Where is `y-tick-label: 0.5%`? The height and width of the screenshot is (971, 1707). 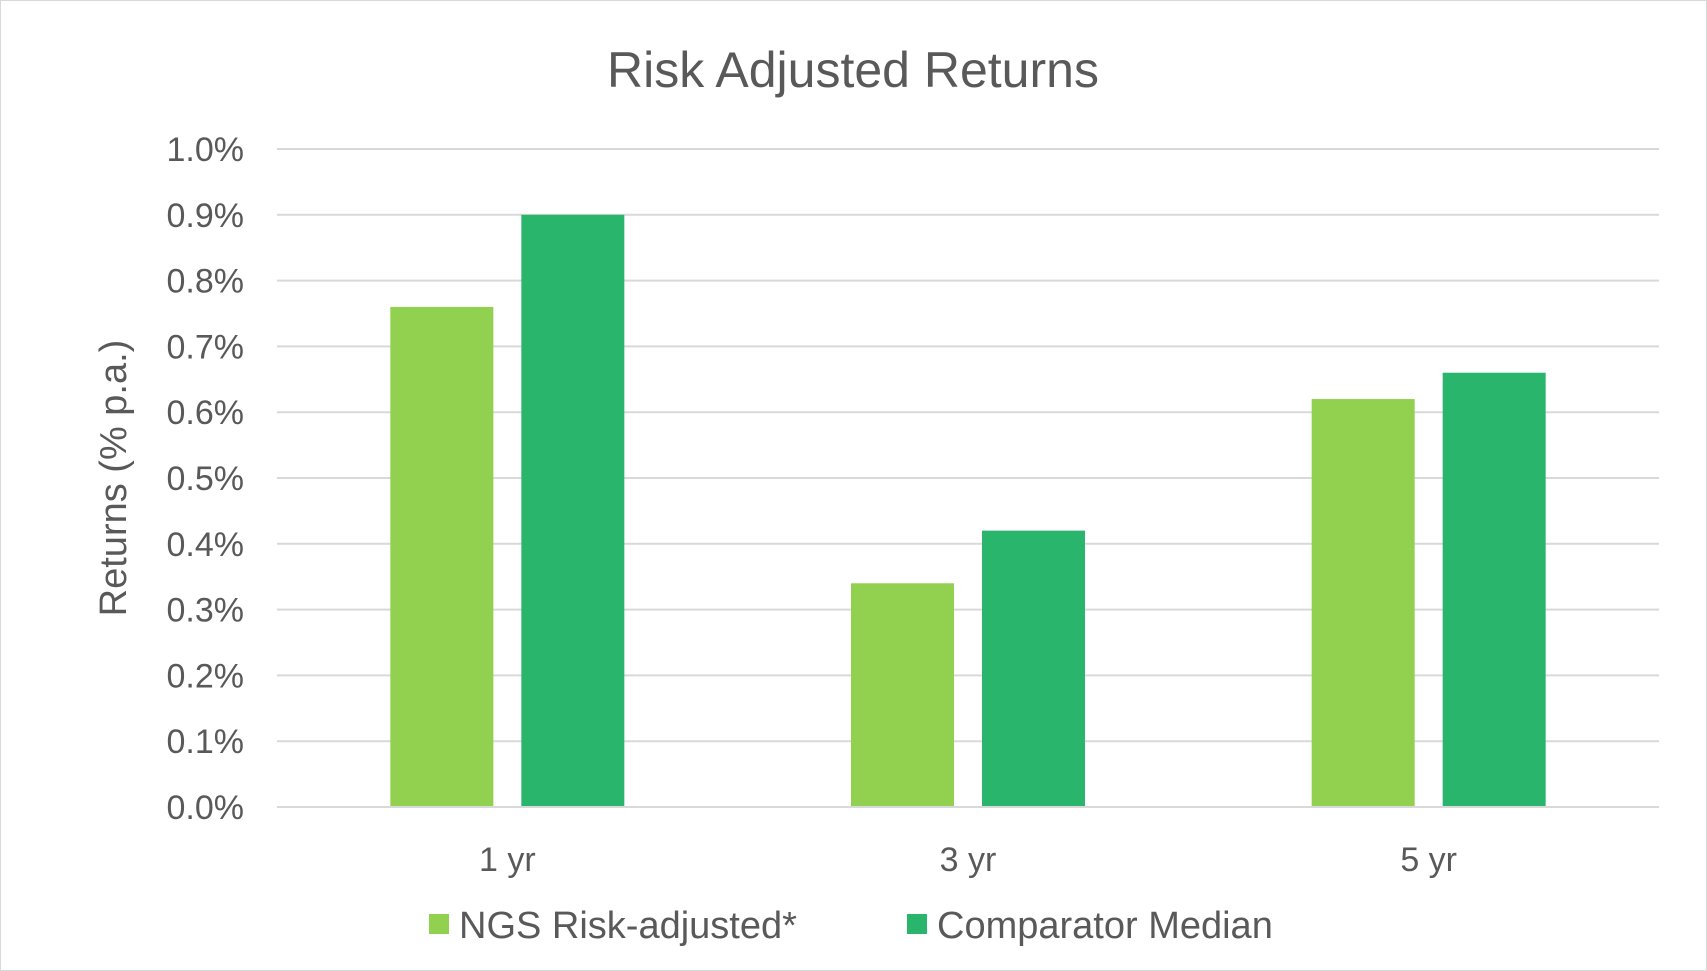 y-tick-label: 0.5% is located at coordinates (206, 479).